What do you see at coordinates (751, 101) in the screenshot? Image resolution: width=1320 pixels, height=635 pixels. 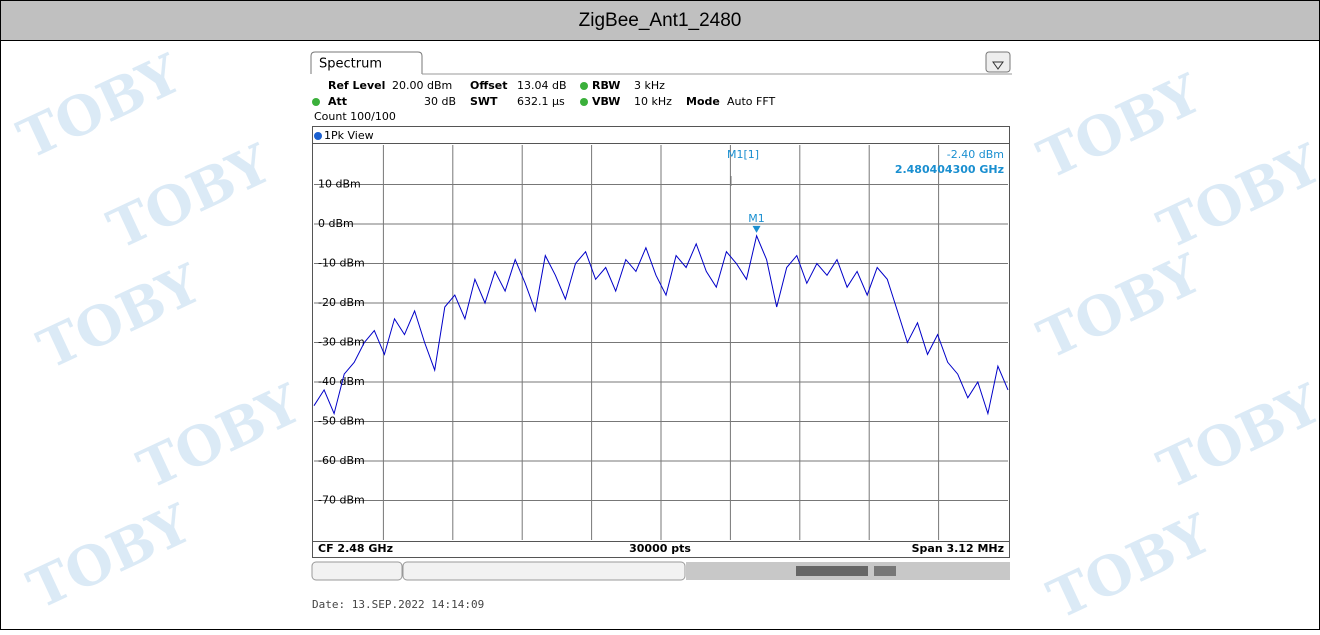 I see `setting-value: Auto FFT` at bounding box center [751, 101].